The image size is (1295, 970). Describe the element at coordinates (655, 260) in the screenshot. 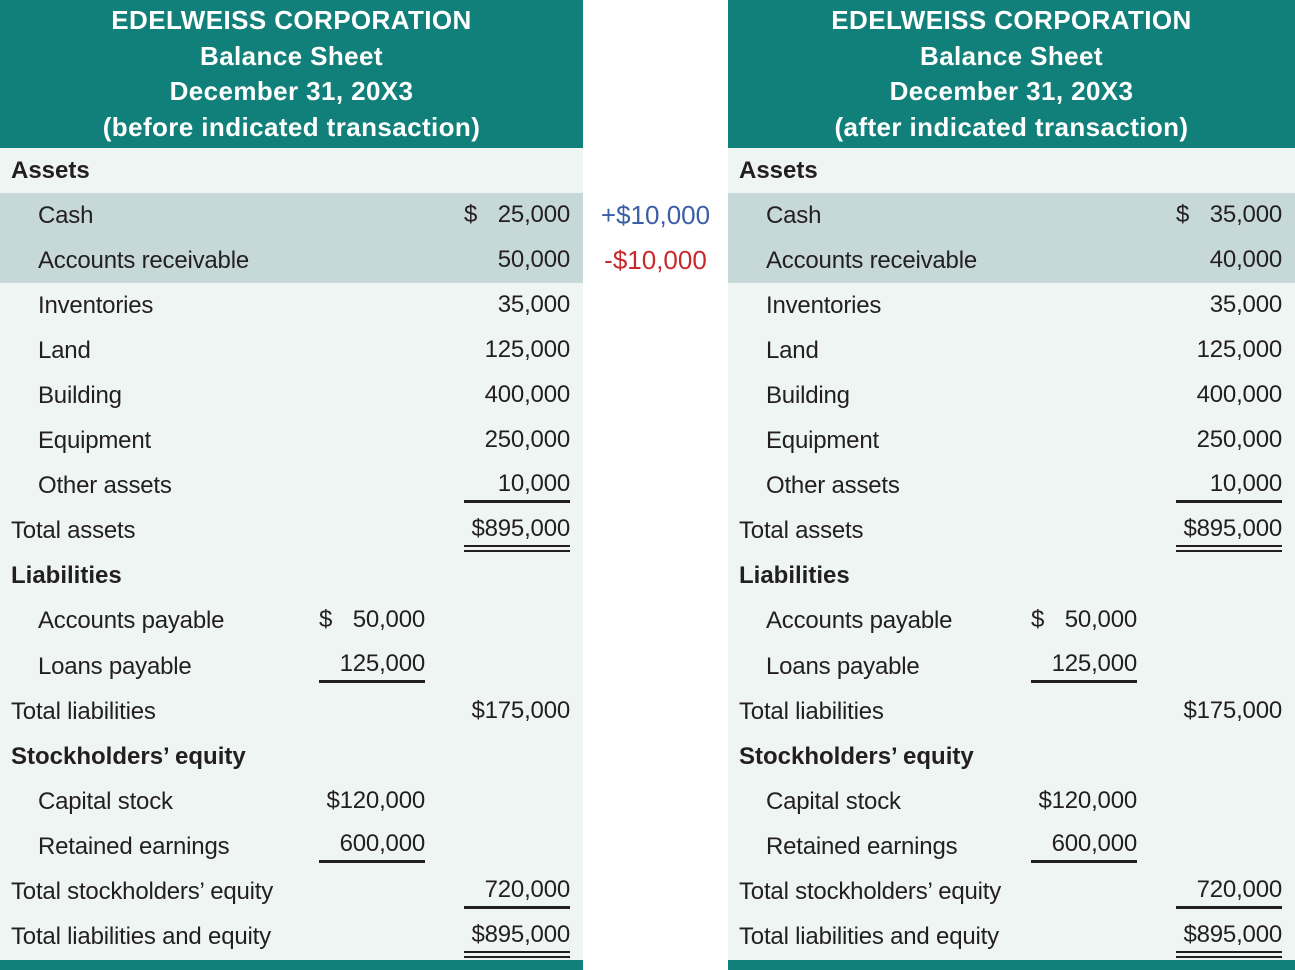

I see `receivable-change-annotation: -$10,000` at that location.